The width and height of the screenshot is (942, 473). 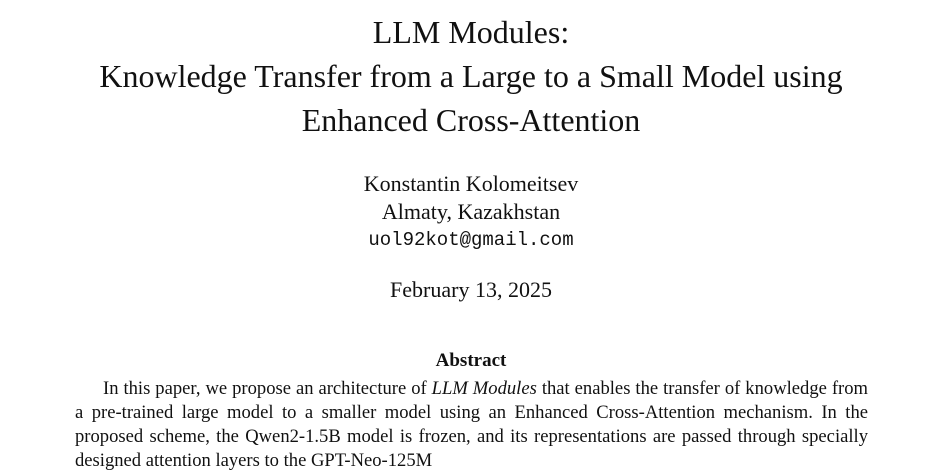 I want to click on abstract-heading: Abstract, so click(x=471, y=360).